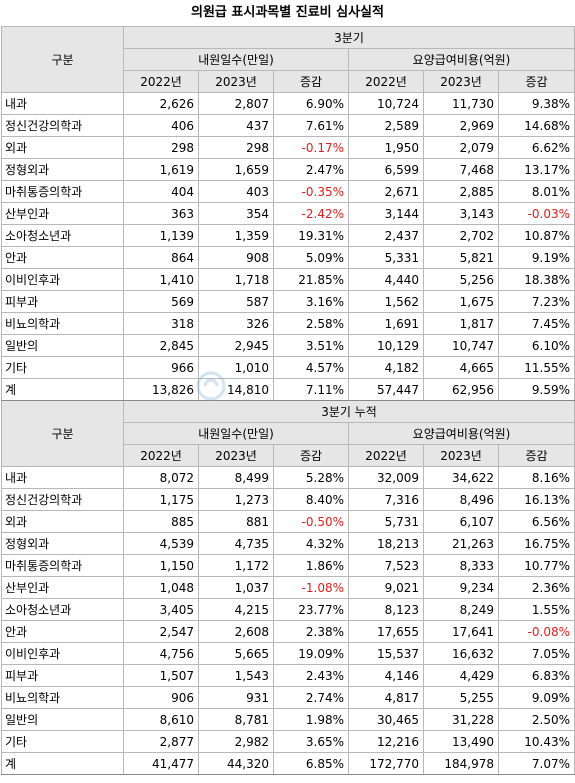 Image resolution: width=575 pixels, height=783 pixels. What do you see at coordinates (386, 147) in the screenshot?
I see `benefit-cost-value: 1,950` at bounding box center [386, 147].